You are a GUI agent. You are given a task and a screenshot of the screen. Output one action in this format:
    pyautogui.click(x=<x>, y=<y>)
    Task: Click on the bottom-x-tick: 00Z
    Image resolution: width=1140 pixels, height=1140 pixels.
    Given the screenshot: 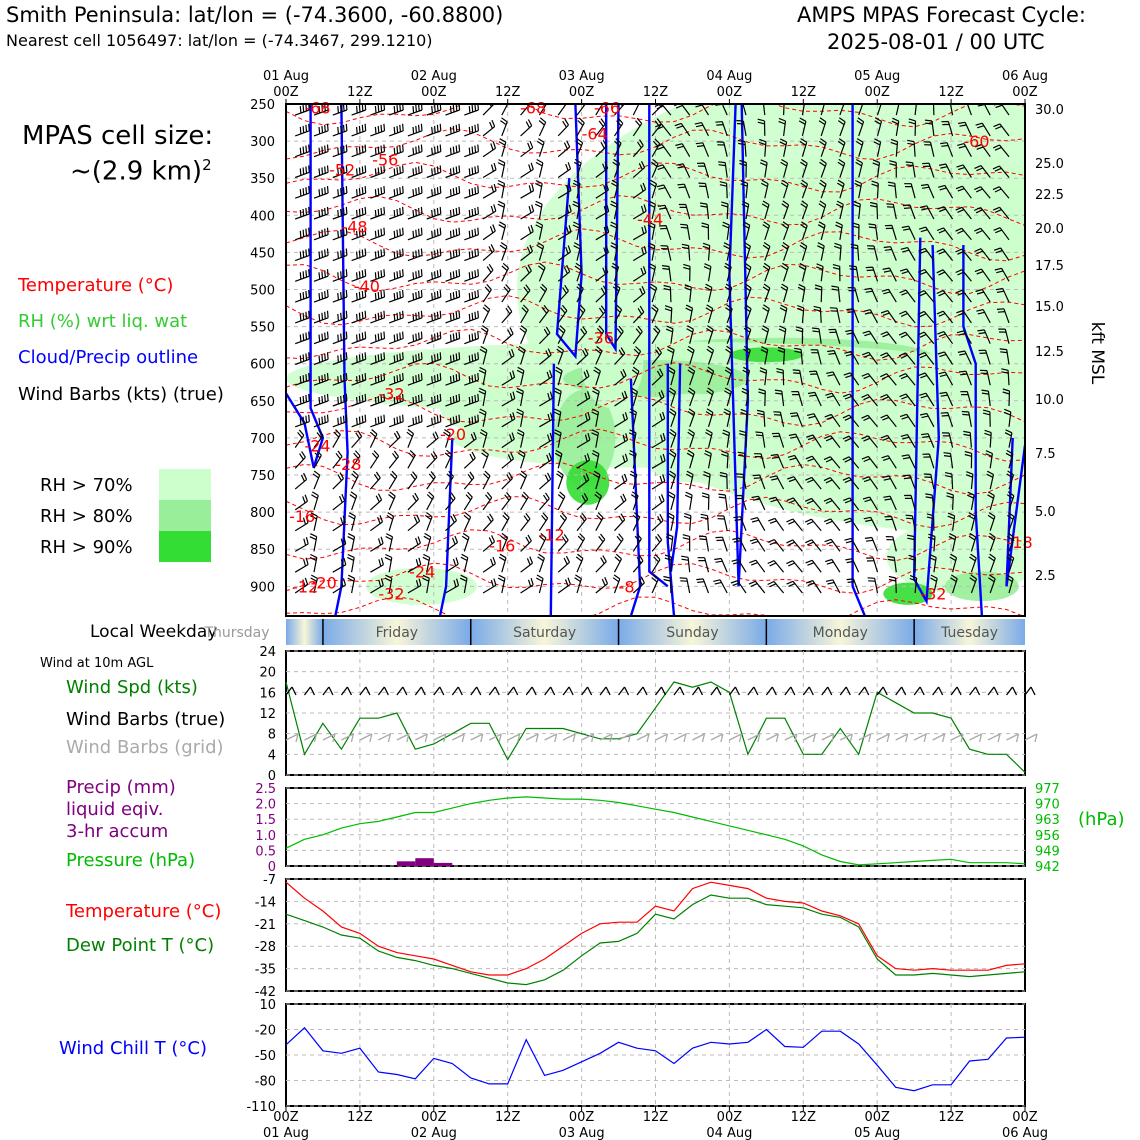 What is the action you would take?
    pyautogui.click(x=730, y=1117)
    